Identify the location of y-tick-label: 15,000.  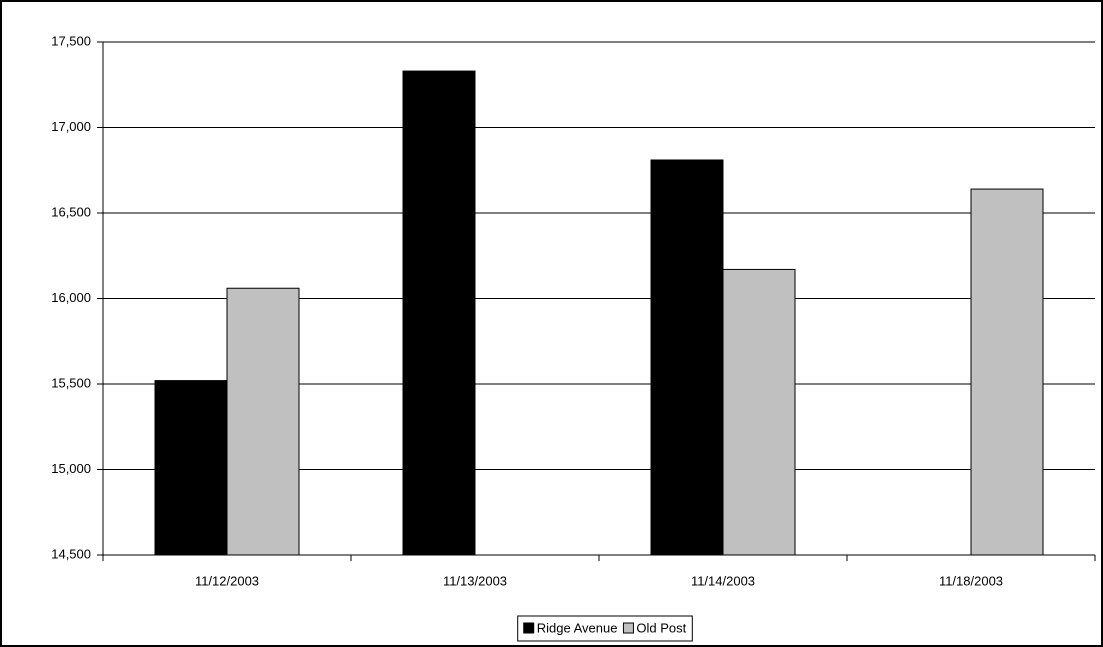
(71, 468).